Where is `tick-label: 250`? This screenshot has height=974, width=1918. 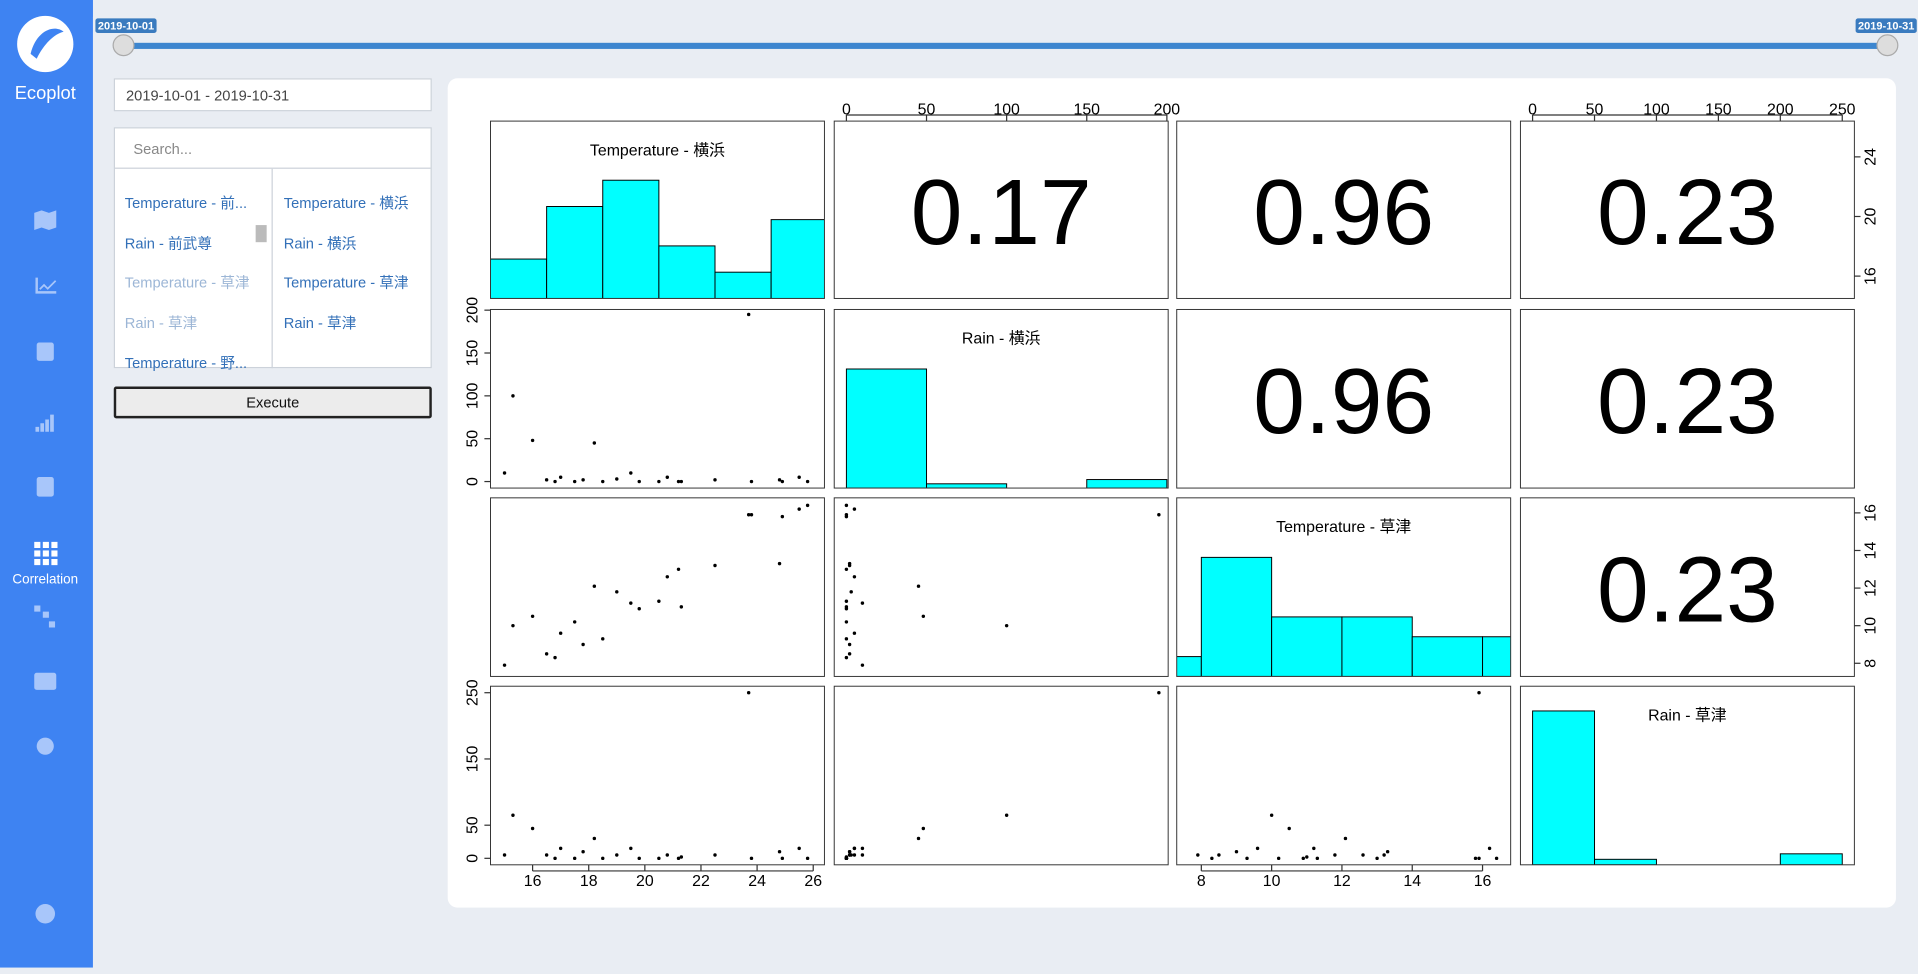
tick-label: 250 is located at coordinates (473, 692).